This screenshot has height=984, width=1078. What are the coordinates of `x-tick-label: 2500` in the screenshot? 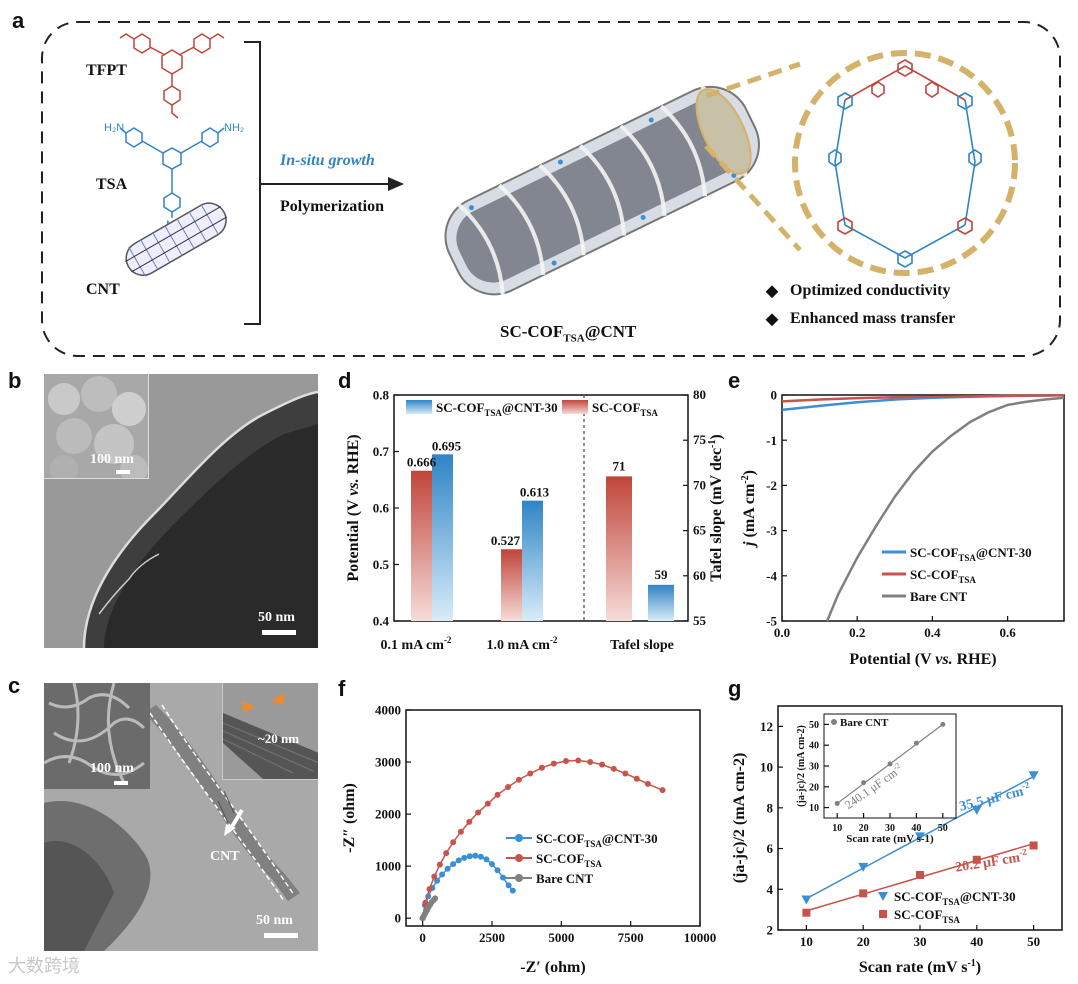 It's located at (492, 937).